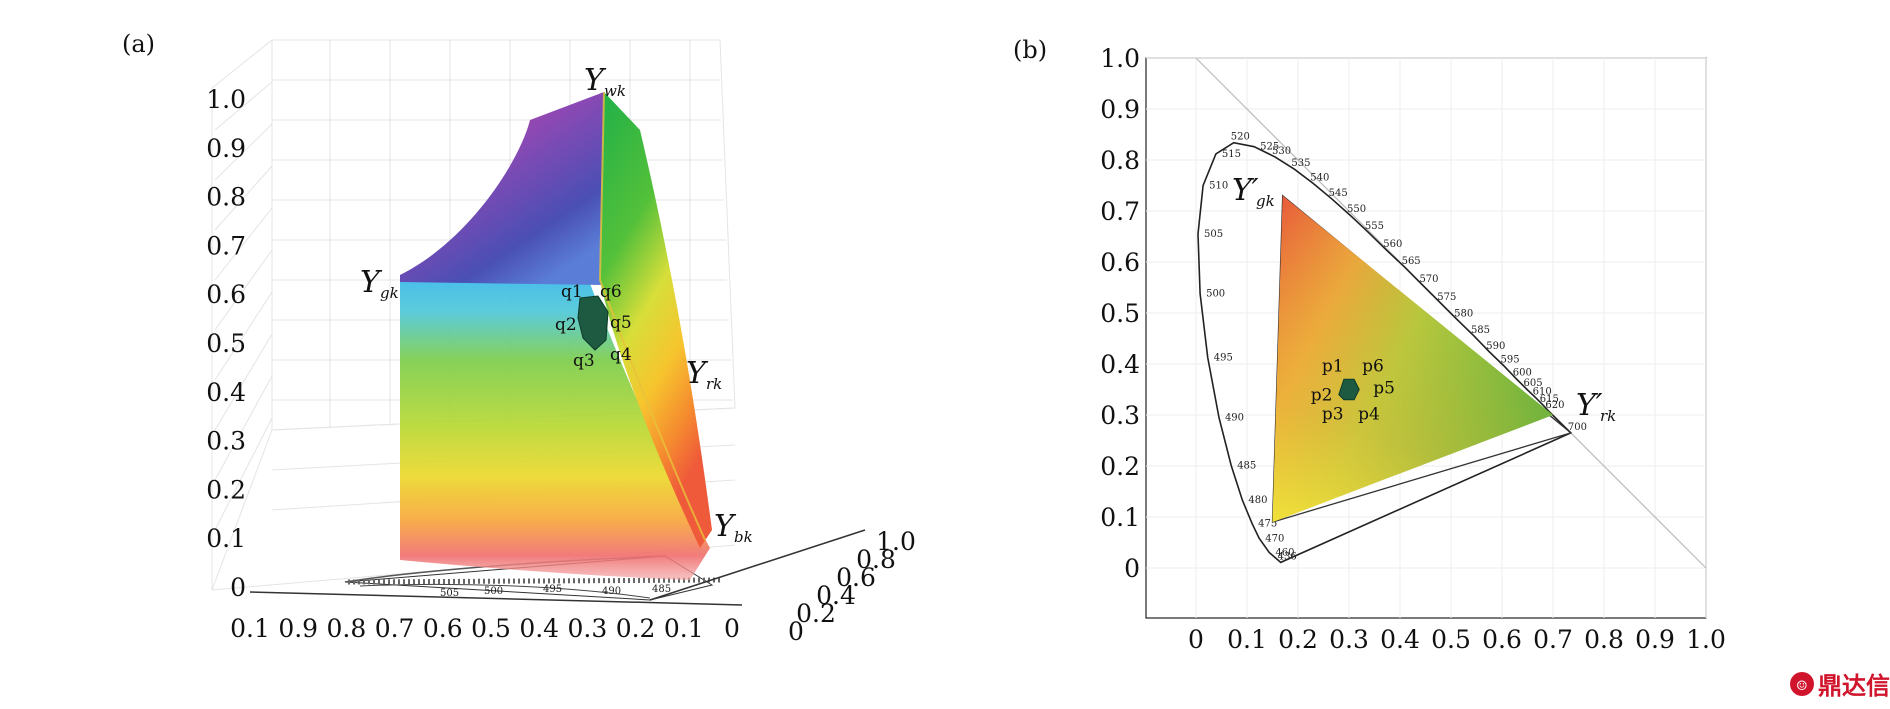 The height and width of the screenshot is (709, 1890). What do you see at coordinates (1120, 211) in the screenshot?
I see `y-tick-label: 0.7` at bounding box center [1120, 211].